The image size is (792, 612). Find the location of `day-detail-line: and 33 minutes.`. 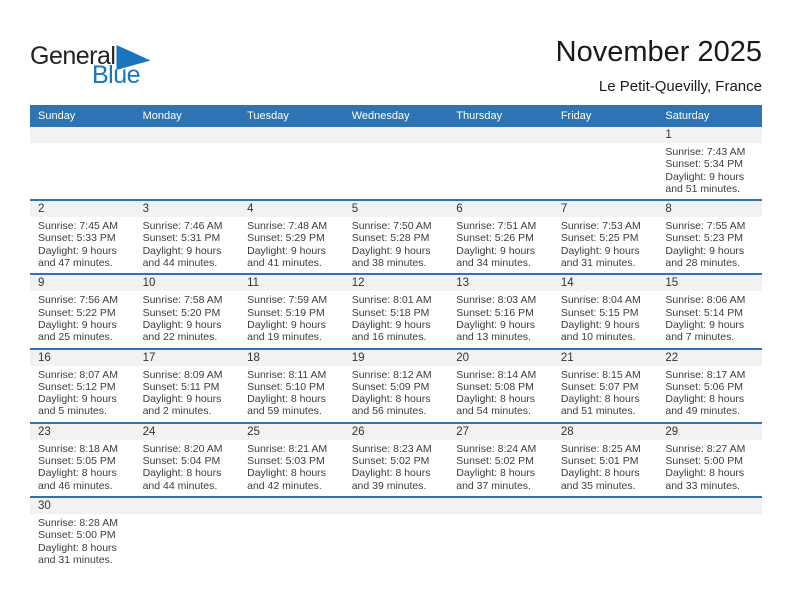

day-detail-line: and 33 minutes. is located at coordinates (703, 485).